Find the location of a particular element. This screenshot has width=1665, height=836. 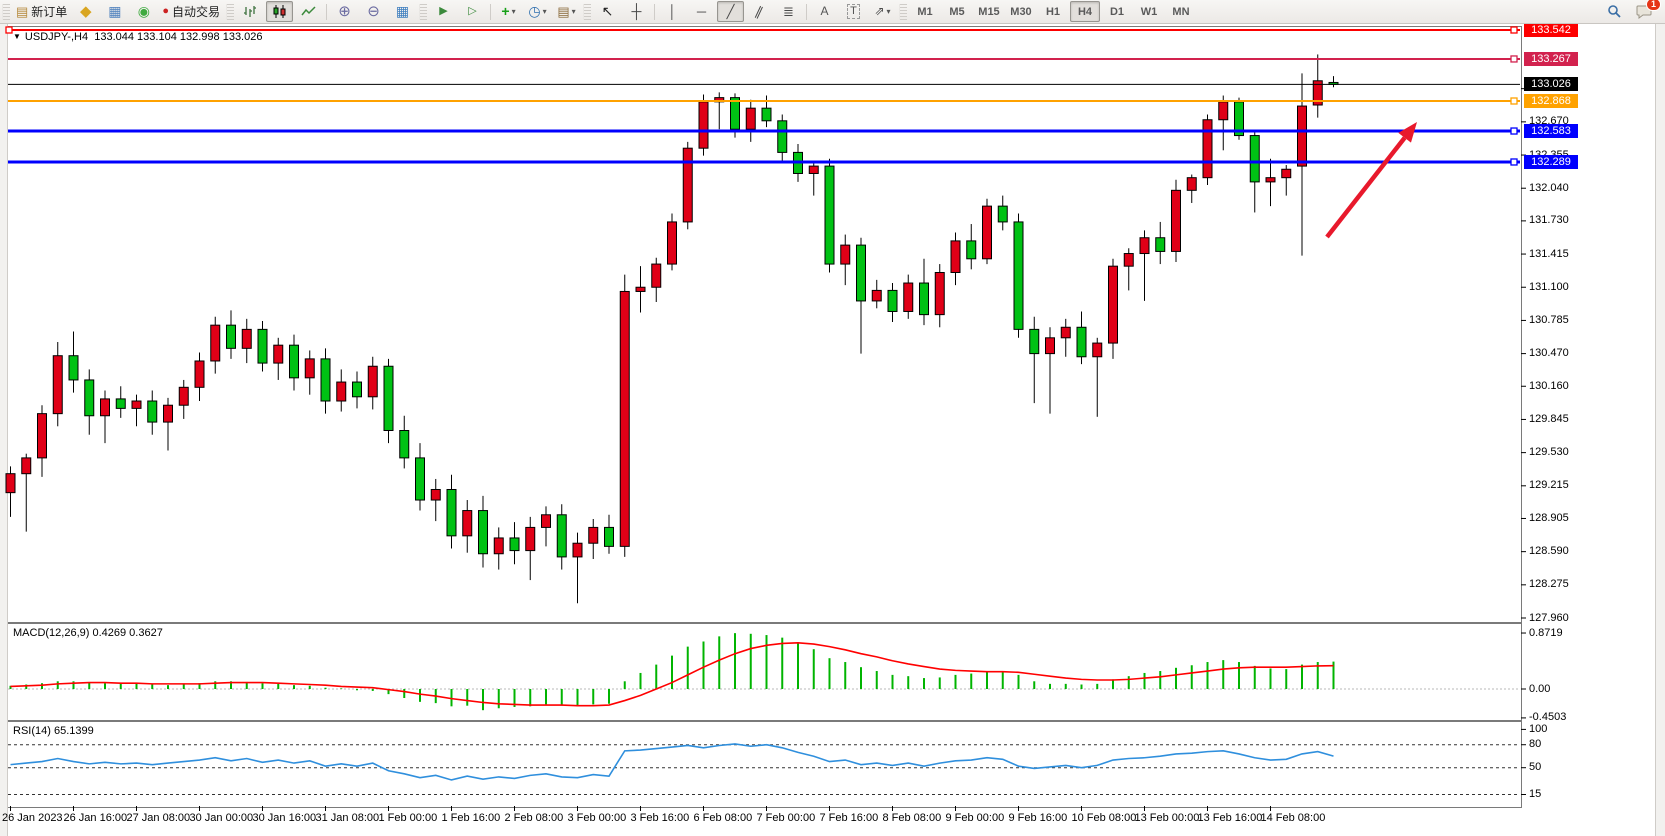

search-button is located at coordinates (1614, 11).